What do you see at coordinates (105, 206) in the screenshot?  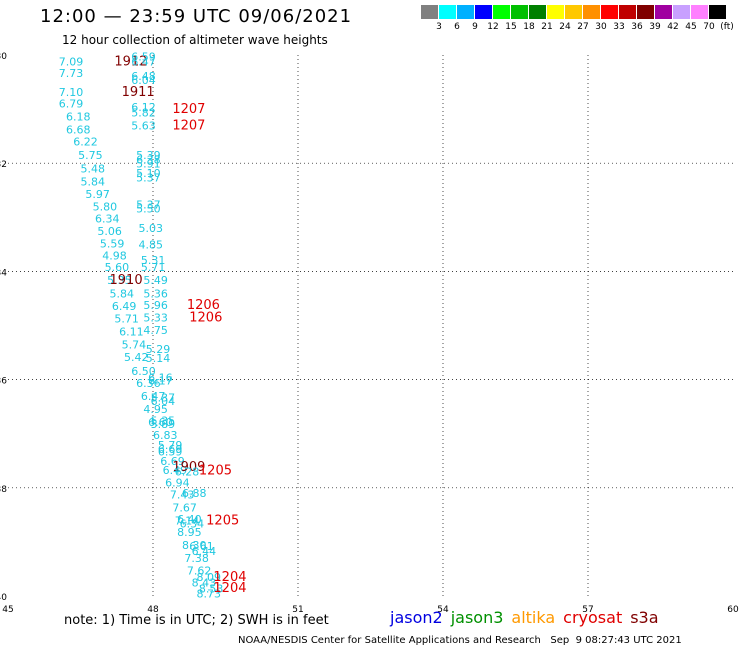 I see `wave-height-label: 5.80` at bounding box center [105, 206].